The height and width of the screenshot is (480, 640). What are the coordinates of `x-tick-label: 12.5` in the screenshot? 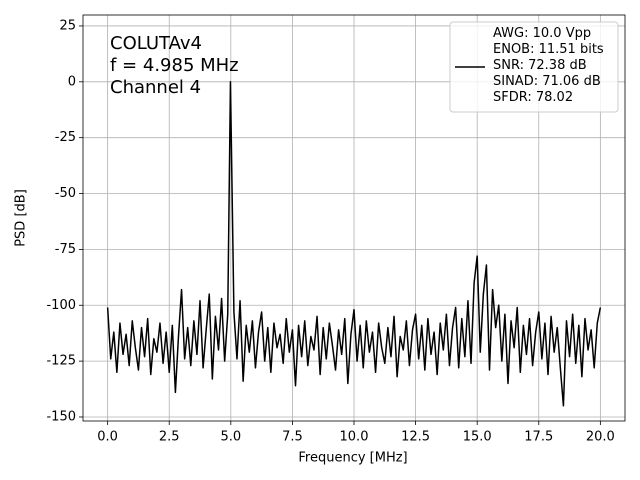 It's located at (415, 437).